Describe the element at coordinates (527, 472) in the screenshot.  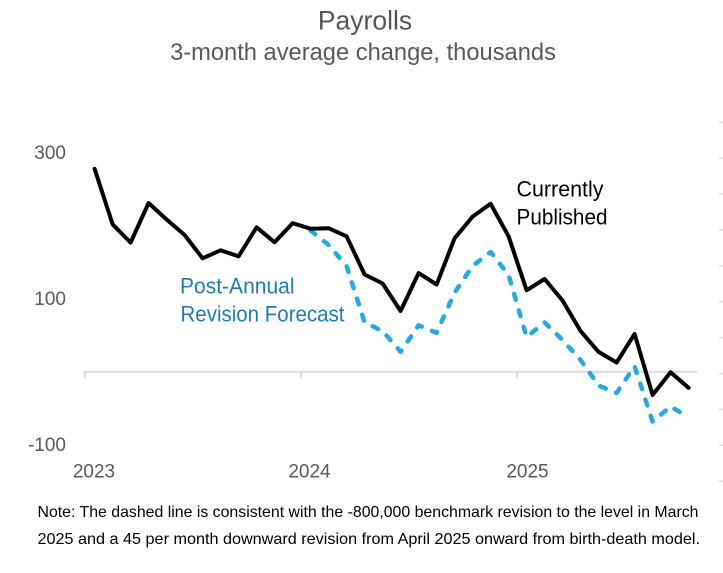
I see `svg-text: 2025` at that location.